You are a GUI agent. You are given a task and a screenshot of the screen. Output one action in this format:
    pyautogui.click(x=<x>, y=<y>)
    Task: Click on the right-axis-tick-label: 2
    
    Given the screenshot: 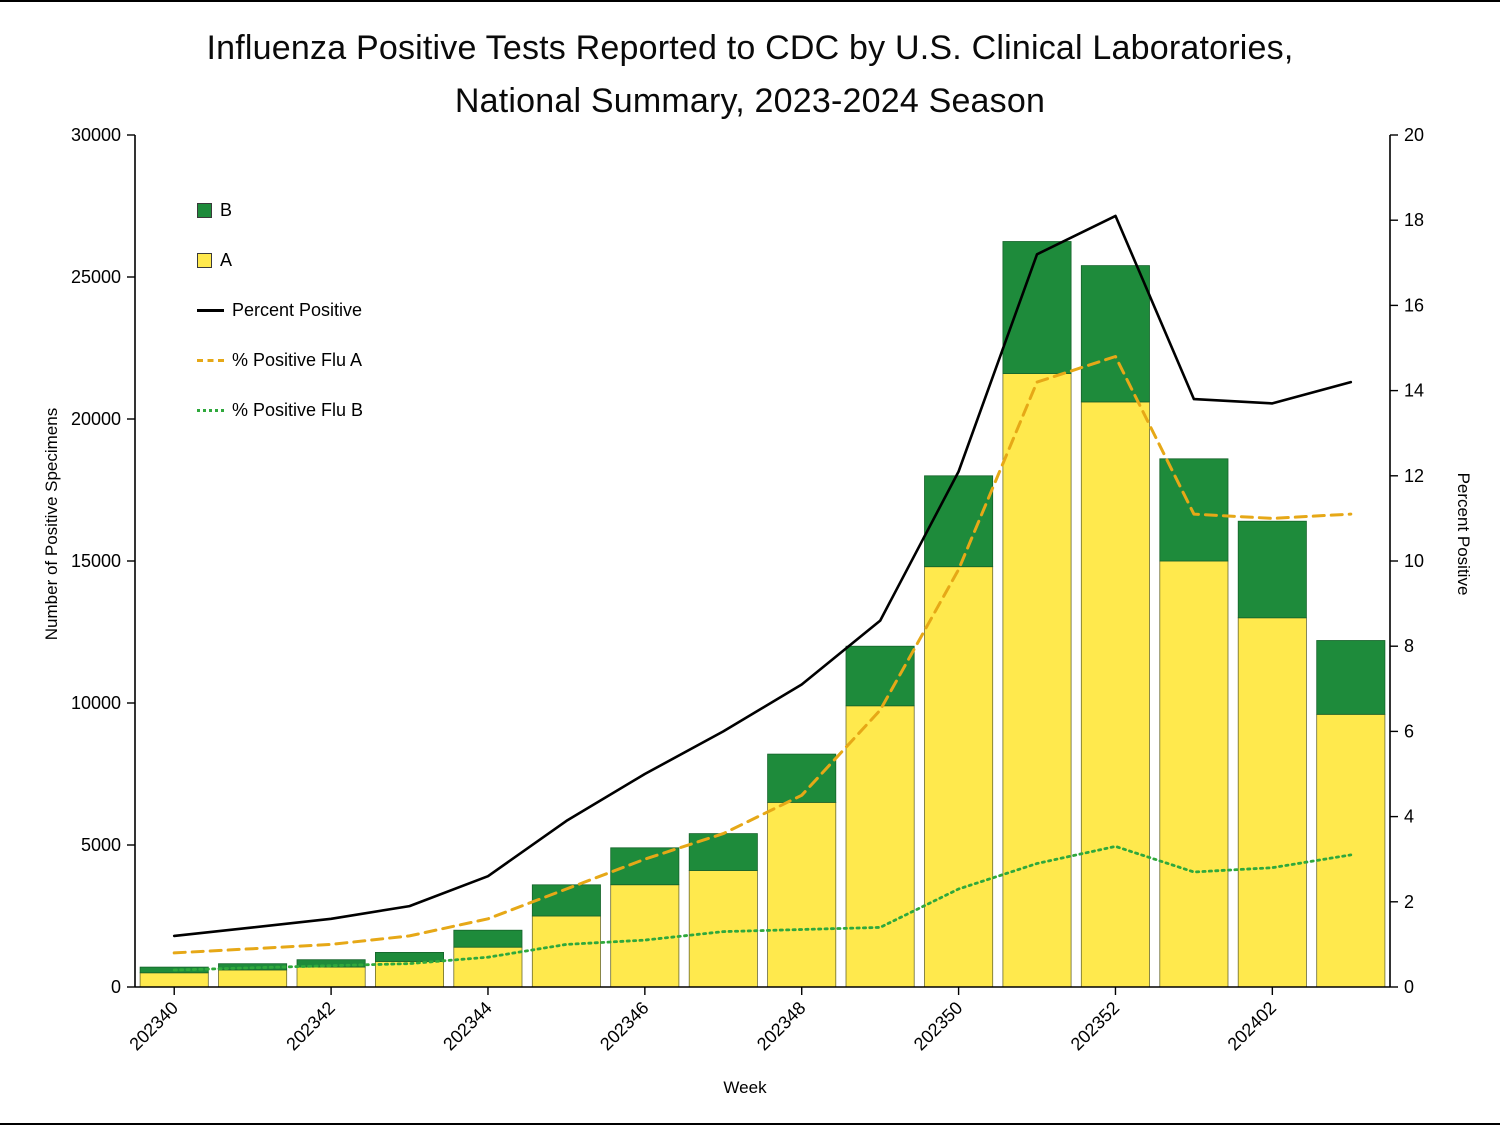 What is the action you would take?
    pyautogui.click(x=1409, y=902)
    